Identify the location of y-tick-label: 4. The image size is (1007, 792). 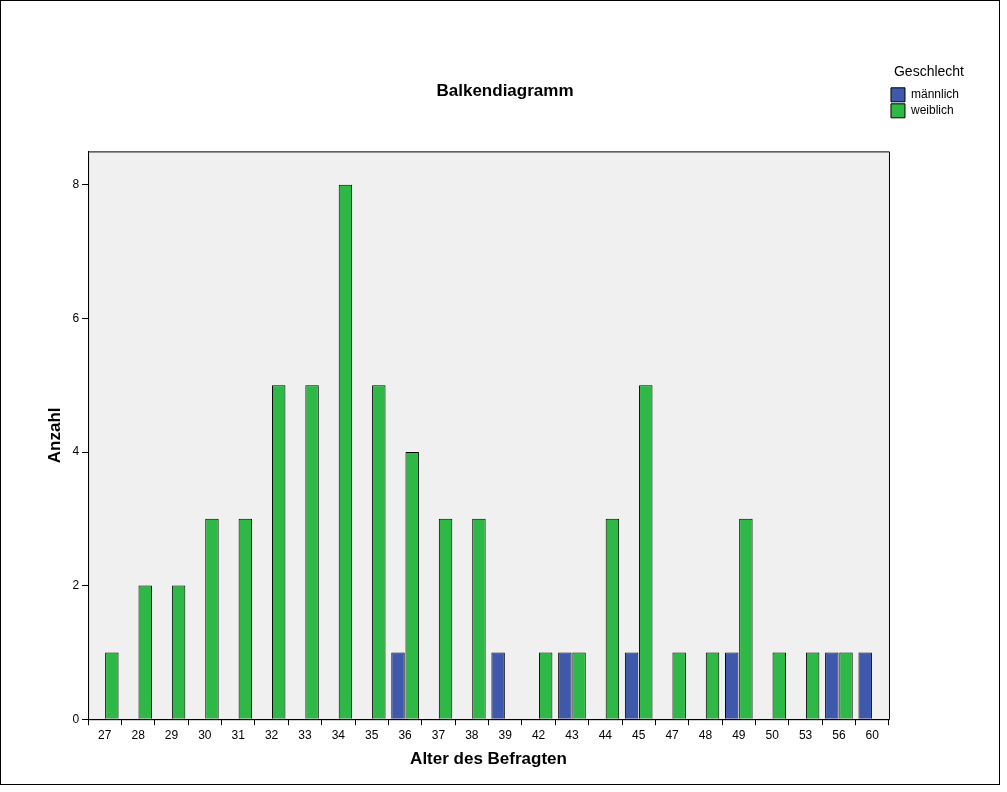
(76, 451).